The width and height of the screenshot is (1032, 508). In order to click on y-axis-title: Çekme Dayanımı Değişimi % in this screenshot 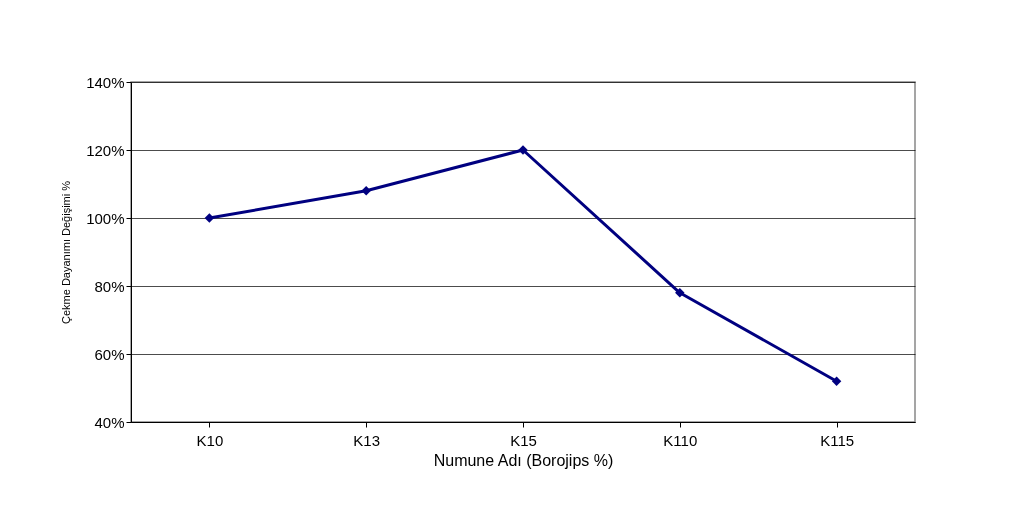, I will do `click(66, 252)`.